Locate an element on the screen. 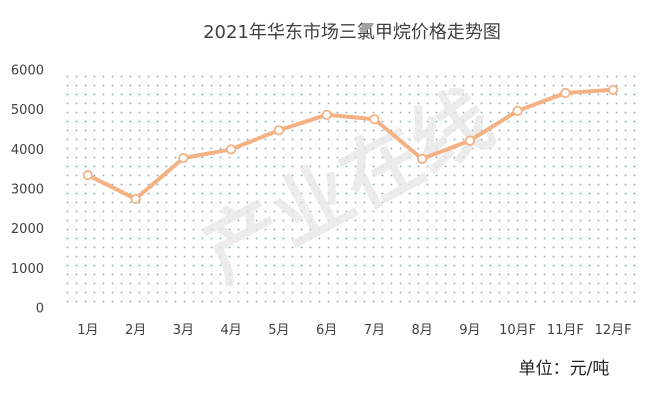 This screenshot has width=668, height=402. y-axis: 0 1000 2000 3000 4000 5000 6000 is located at coordinates (27, 190).